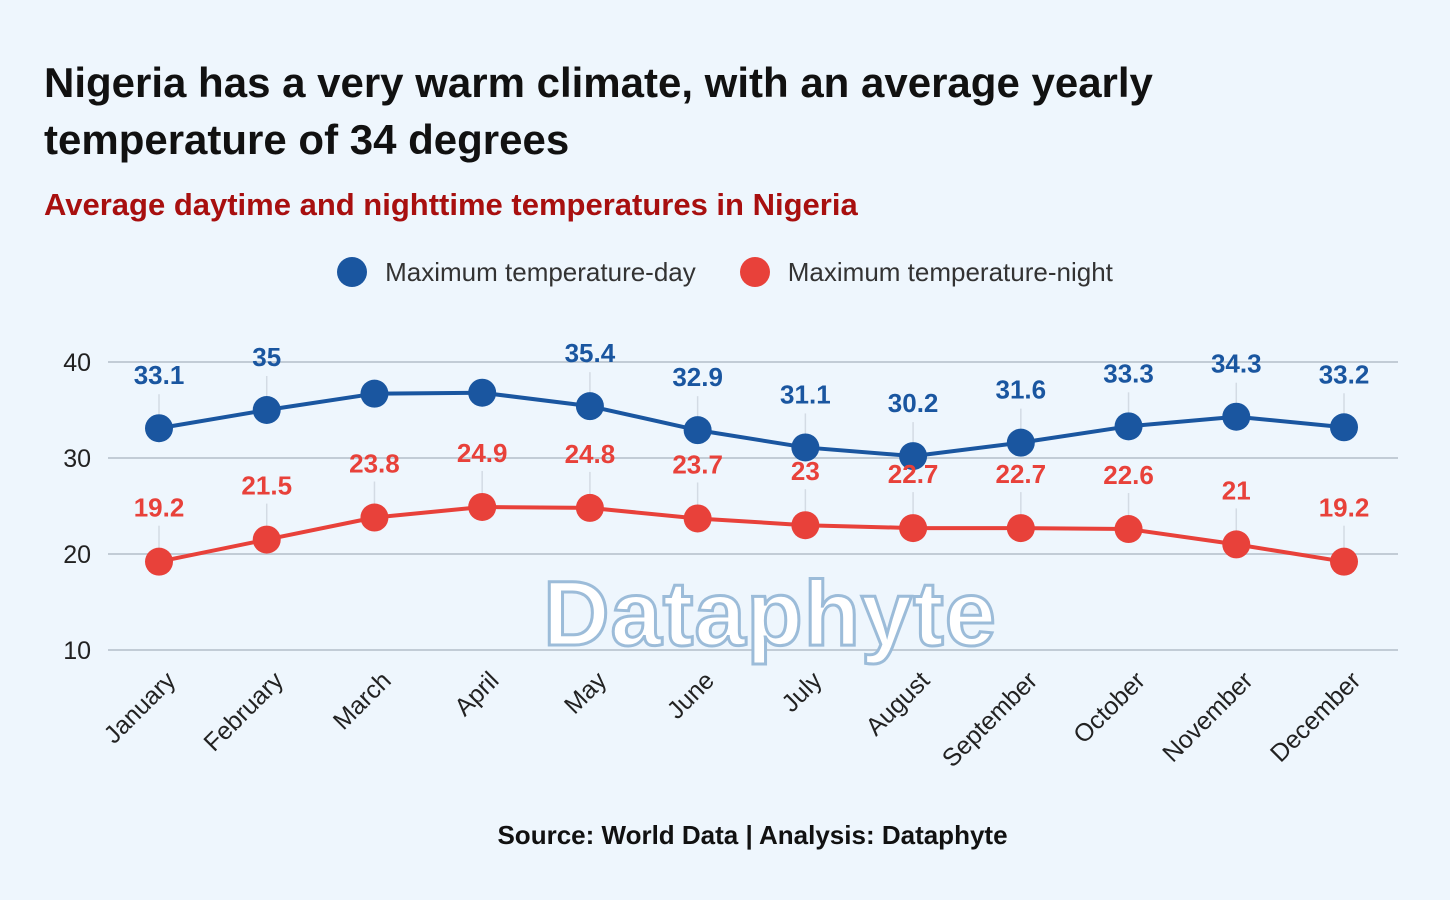  What do you see at coordinates (266, 486) in the screenshot?
I see `data-label: 21.5` at bounding box center [266, 486].